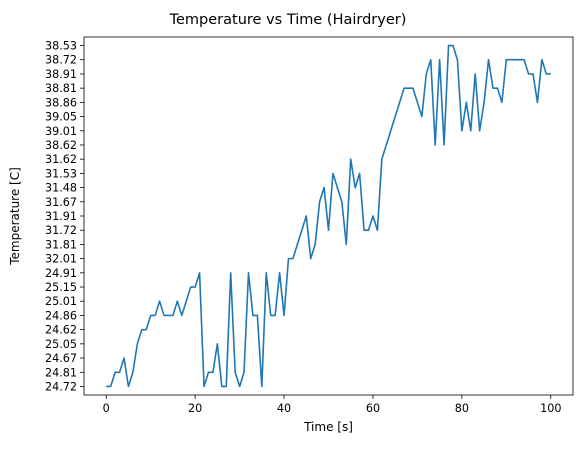 The image size is (585, 455). What do you see at coordinates (61, 386) in the screenshot?
I see `y-tick-label: 24.72` at bounding box center [61, 386].